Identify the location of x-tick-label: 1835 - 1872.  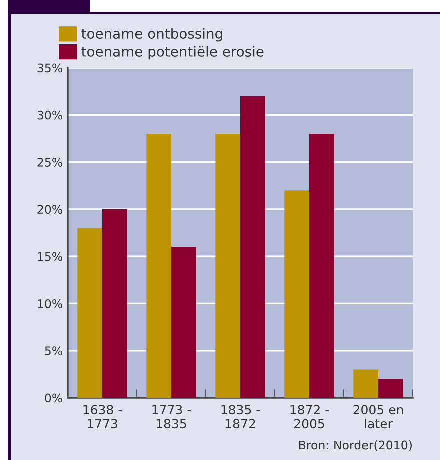
(241, 417).